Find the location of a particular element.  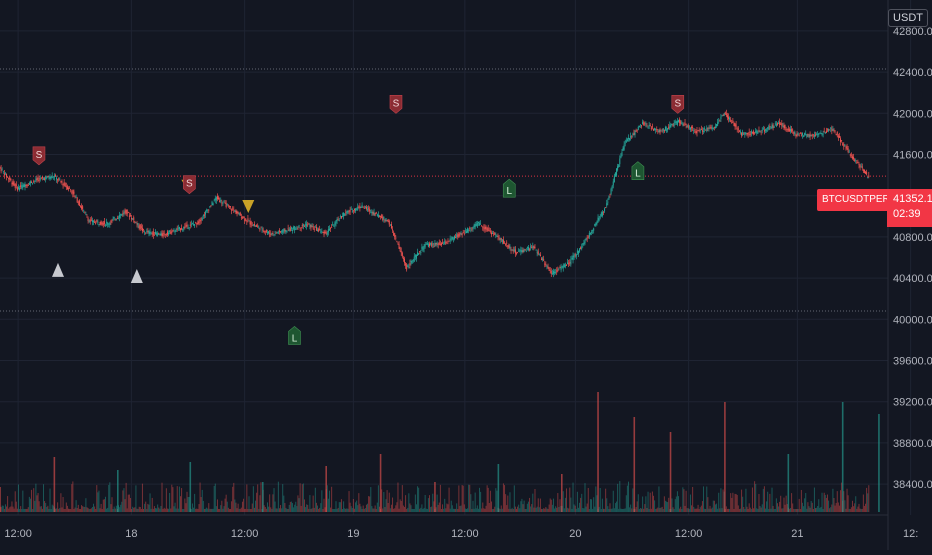

volume-spike is located at coordinates (435, 497).